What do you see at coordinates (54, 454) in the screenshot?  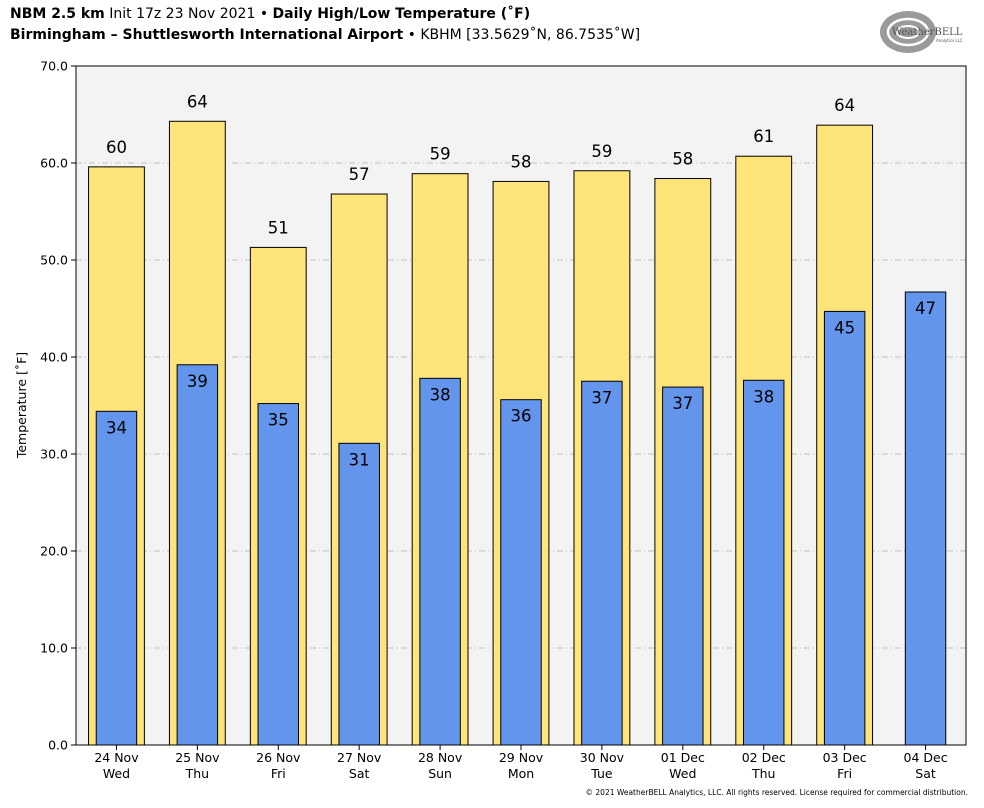 I see `y-tick-label: 30.0` at bounding box center [54, 454].